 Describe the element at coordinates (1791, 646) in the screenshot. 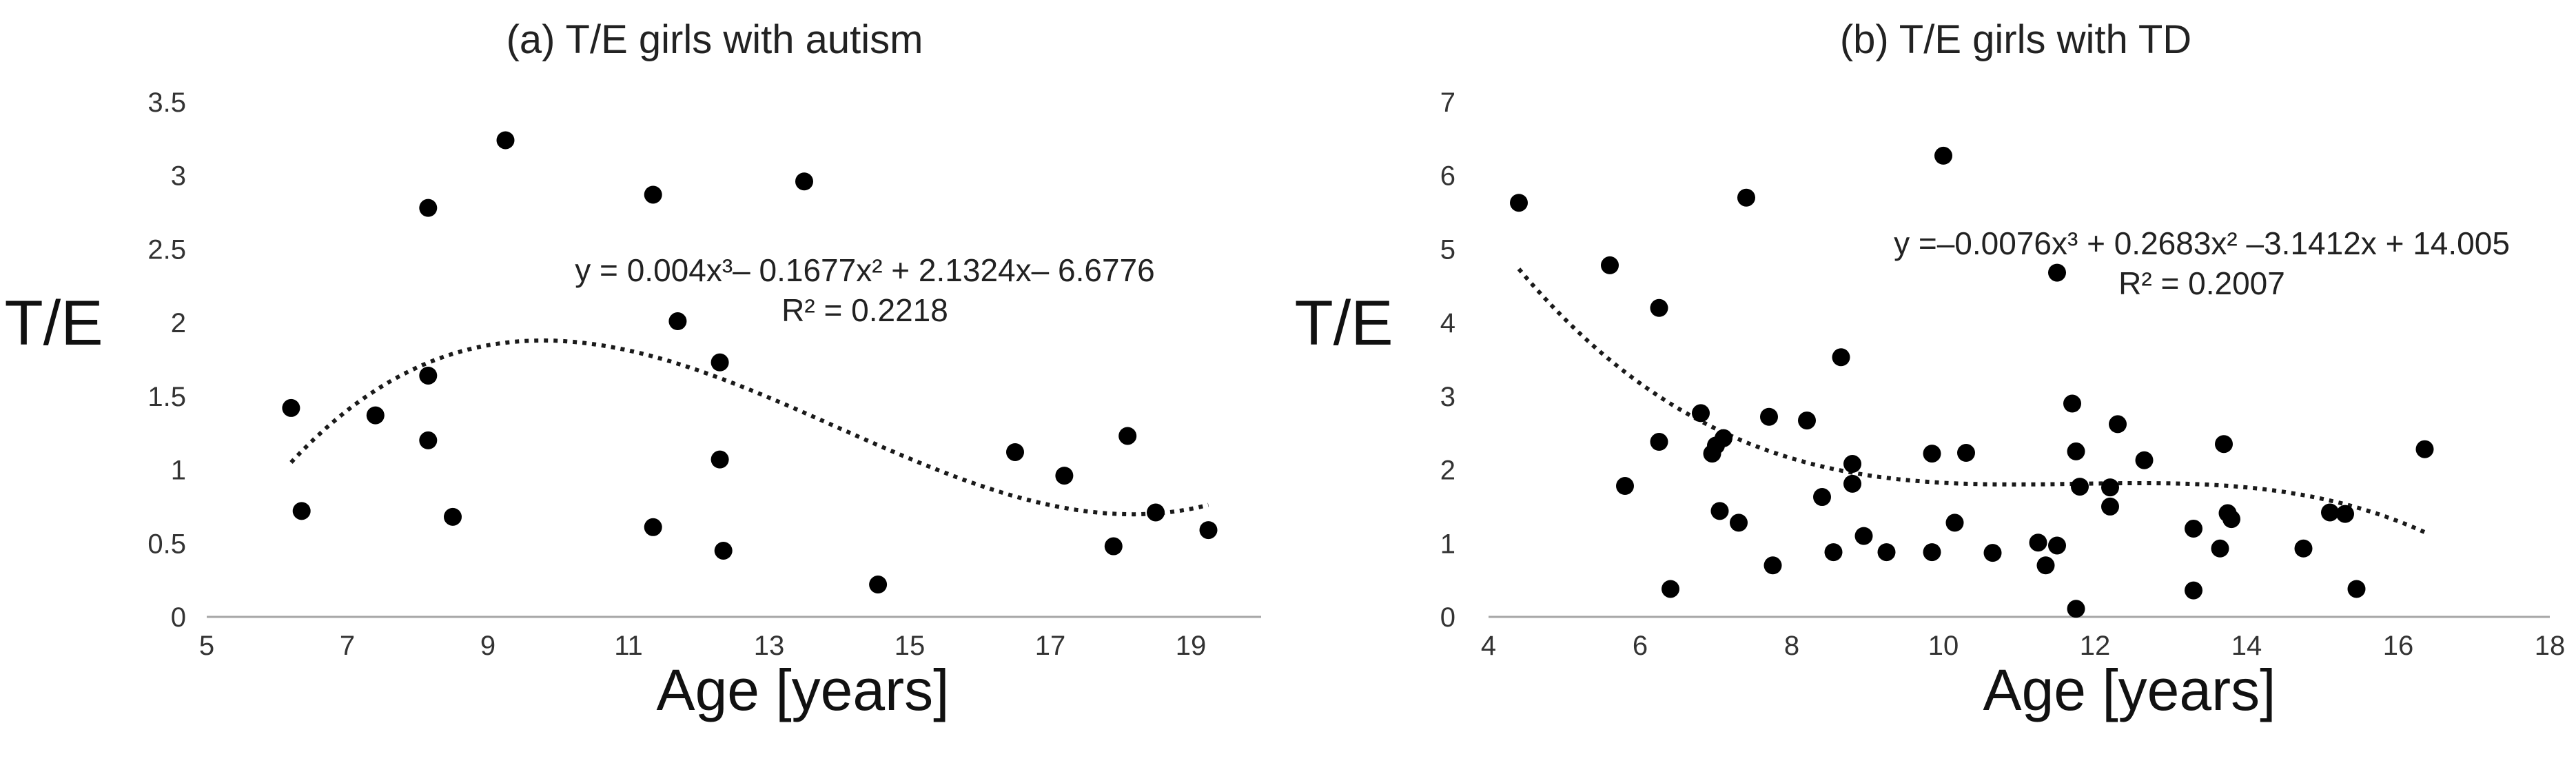

I see `x-tick-label: 8` at that location.